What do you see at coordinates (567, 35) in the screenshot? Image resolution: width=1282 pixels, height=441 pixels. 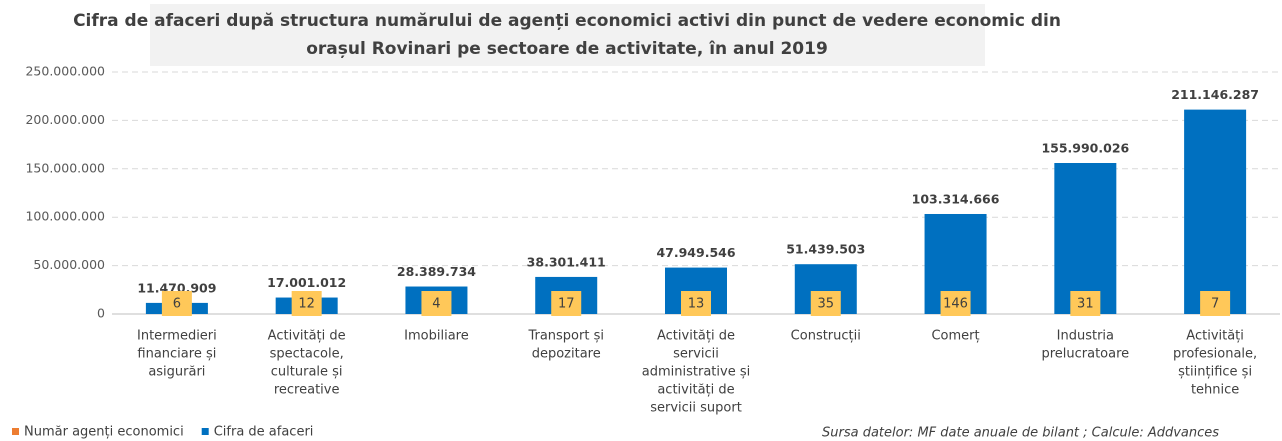 I see `title-background` at bounding box center [567, 35].